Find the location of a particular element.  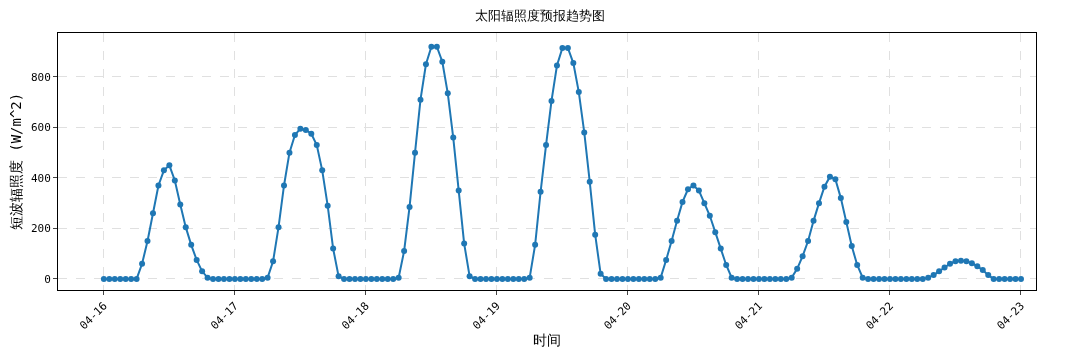

y-tick-label: 0 is located at coordinates (47, 279).